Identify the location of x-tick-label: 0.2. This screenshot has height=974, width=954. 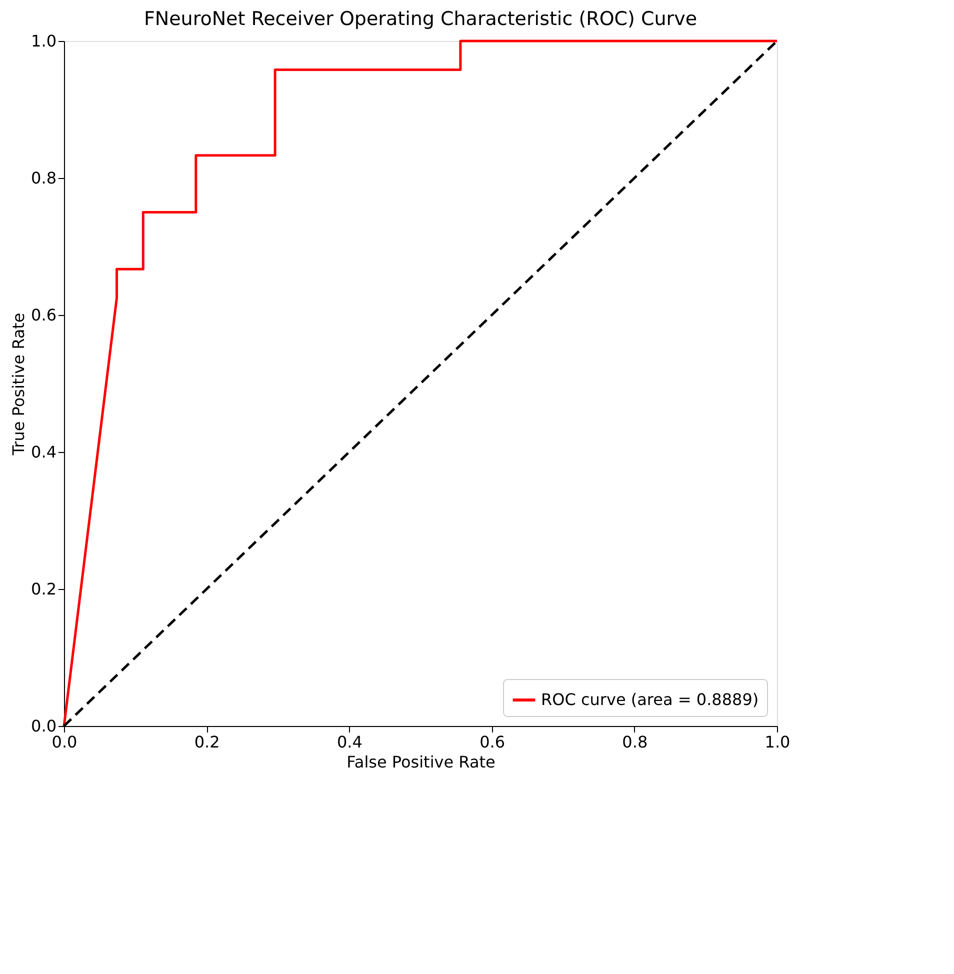
(207, 742).